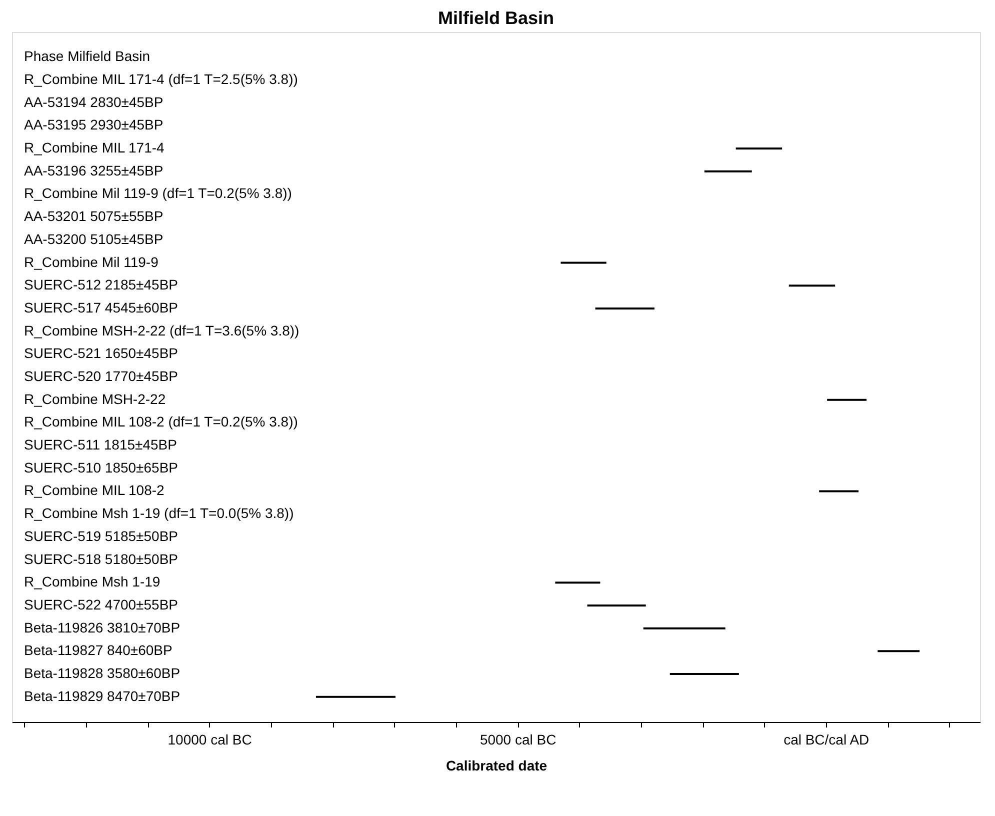  Describe the element at coordinates (94, 102) in the screenshot. I see `y-tick-label: AA-53194 2830±45BP` at that location.